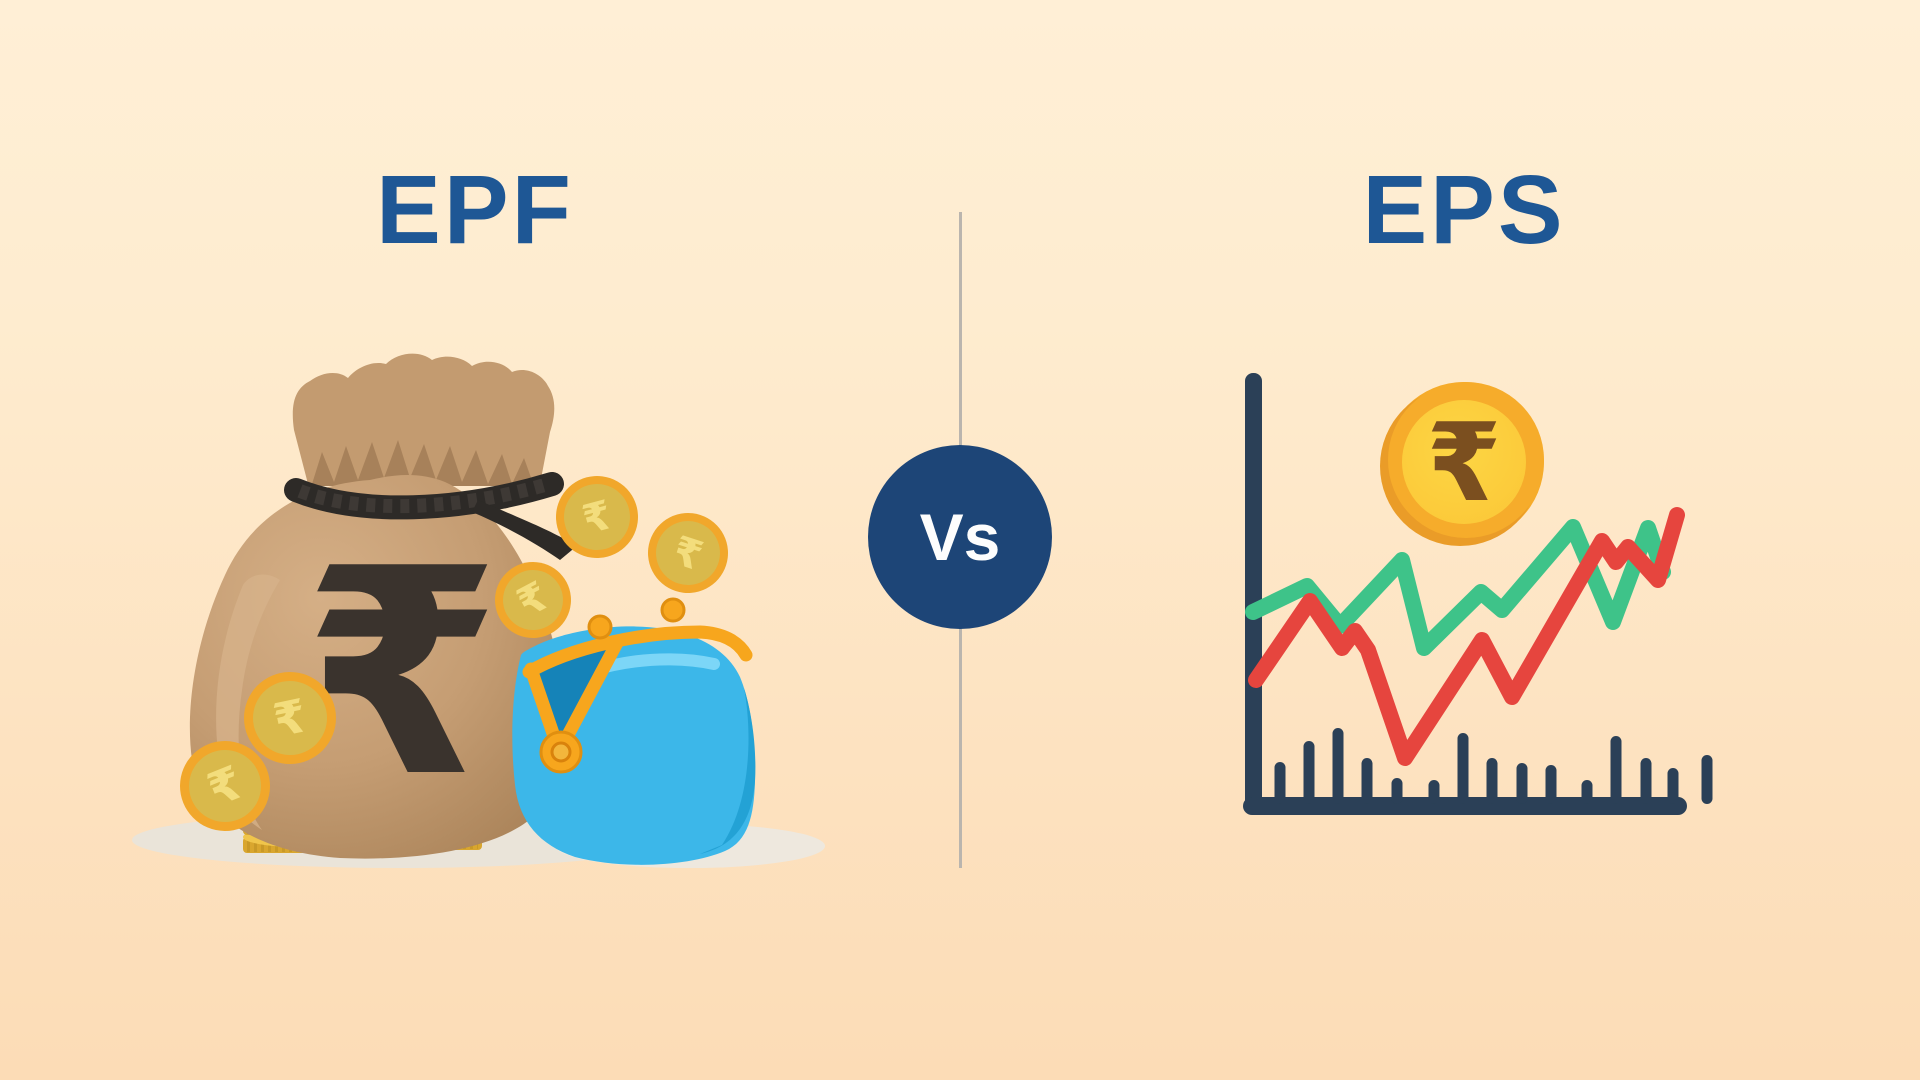  What do you see at coordinates (637, 652) in the screenshot?
I see `purse-frame-arc` at bounding box center [637, 652].